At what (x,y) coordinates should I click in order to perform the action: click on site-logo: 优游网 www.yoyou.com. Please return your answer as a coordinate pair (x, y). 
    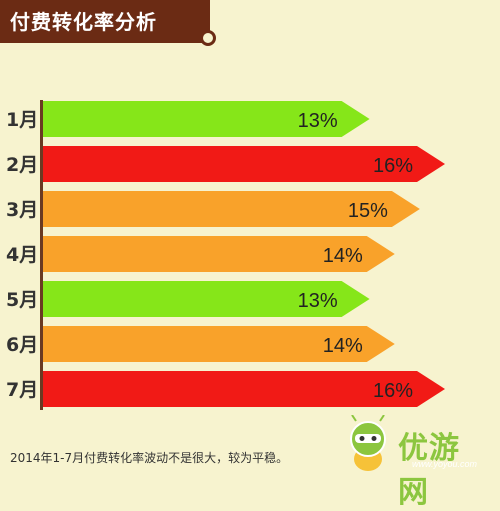
    Looking at the image, I should click on (415, 462).